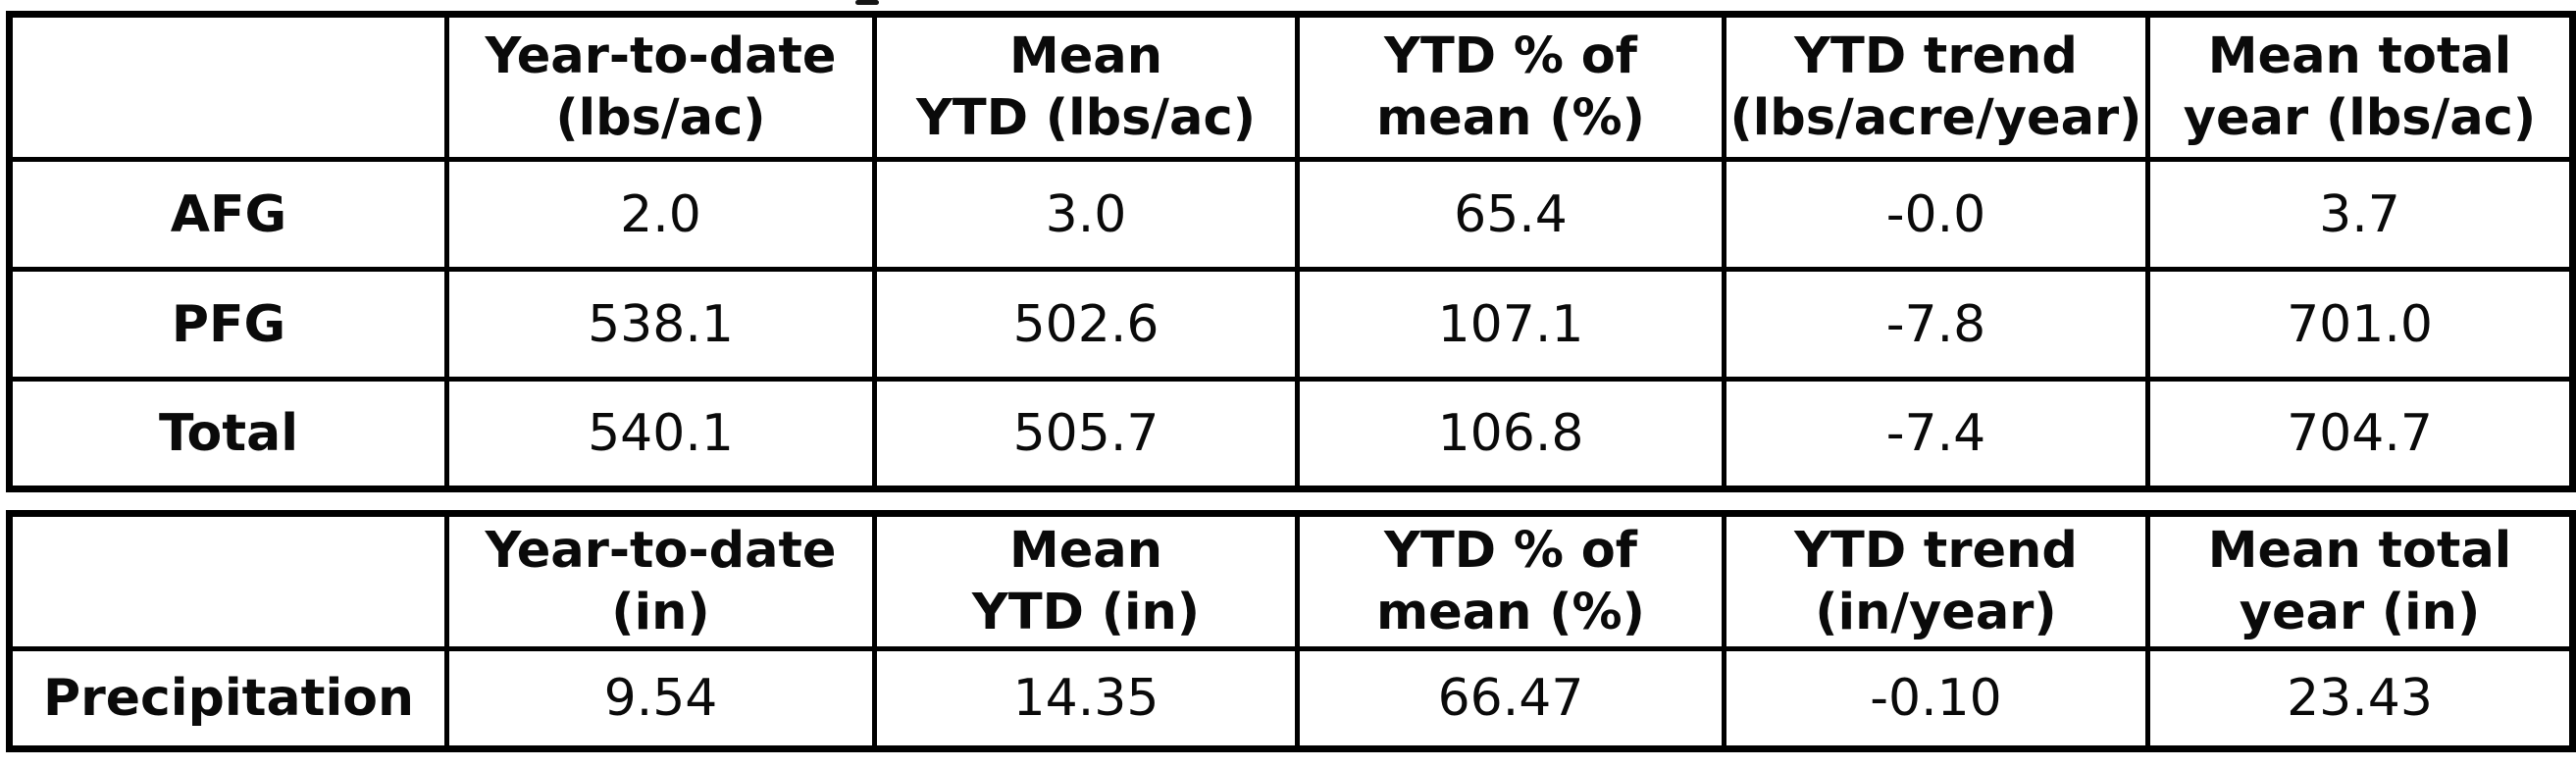 This screenshot has height=767, width=2576. Describe the element at coordinates (2360, 698) in the screenshot. I see `value-cell: 23.43` at that location.